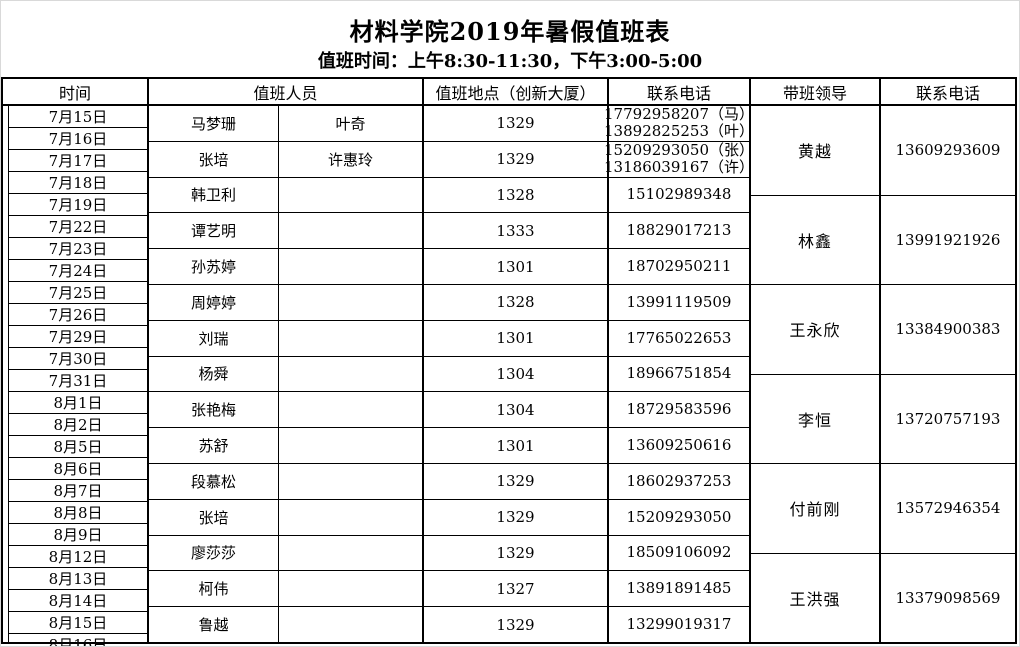  Describe the element at coordinates (214, 481) in the screenshot. I see `person-name-cell: 段慕松` at that location.